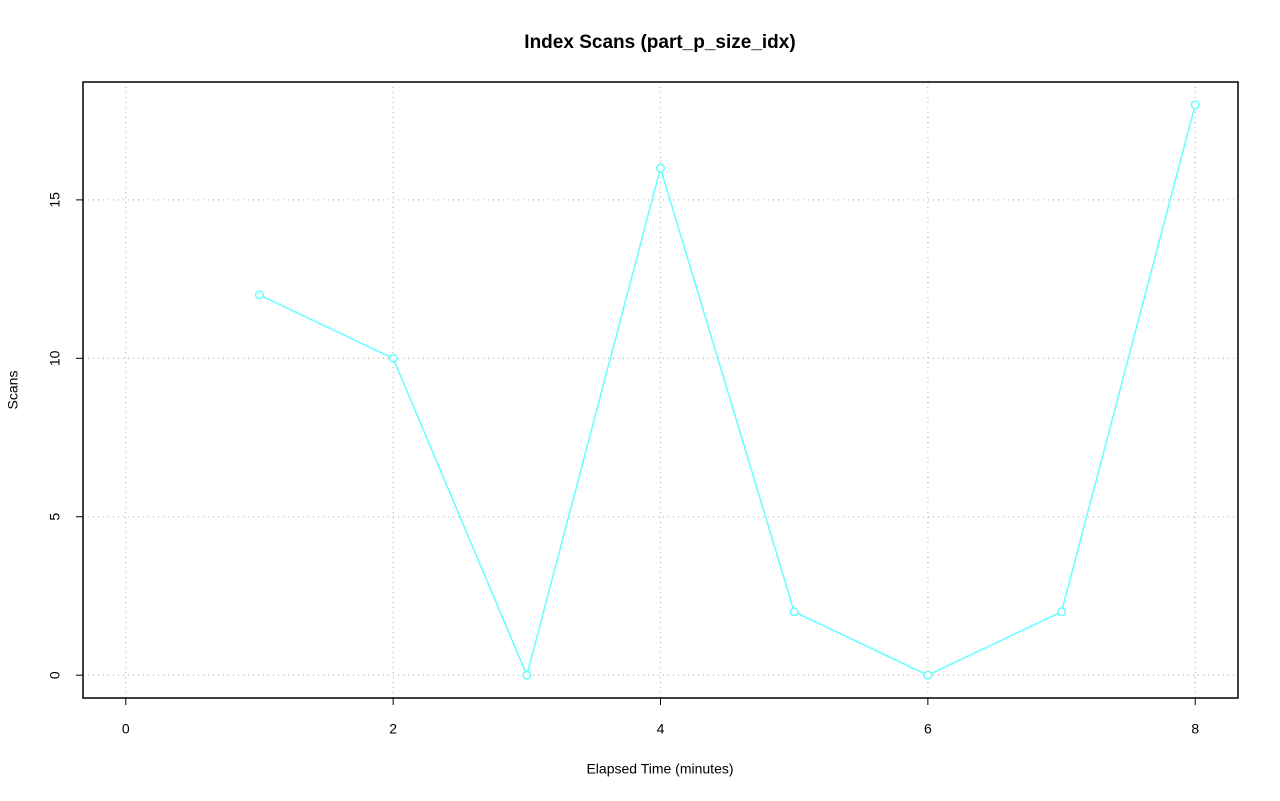 This screenshot has width=1280, height=801. What do you see at coordinates (126, 729) in the screenshot?
I see `x-tick-label: 0` at bounding box center [126, 729].